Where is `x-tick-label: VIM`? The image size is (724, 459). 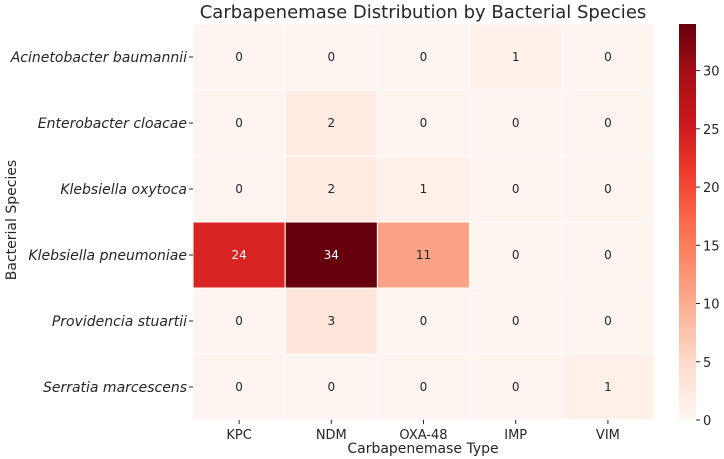 x-tick-label: VIM is located at coordinates (608, 435).